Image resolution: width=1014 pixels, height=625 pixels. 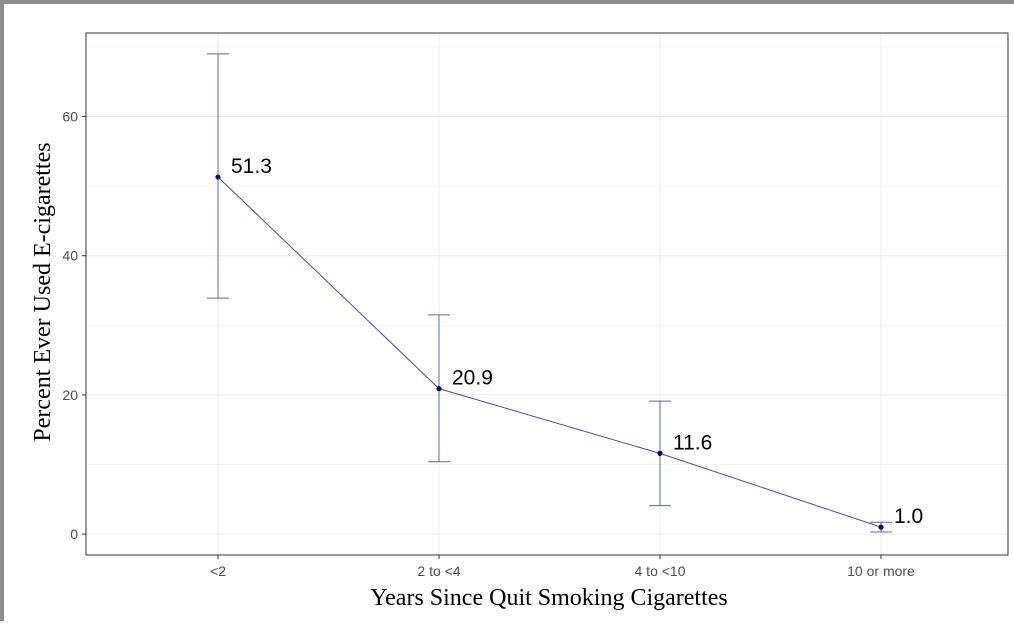 I want to click on x-tick-label: 4 to <10, so click(x=660, y=571).